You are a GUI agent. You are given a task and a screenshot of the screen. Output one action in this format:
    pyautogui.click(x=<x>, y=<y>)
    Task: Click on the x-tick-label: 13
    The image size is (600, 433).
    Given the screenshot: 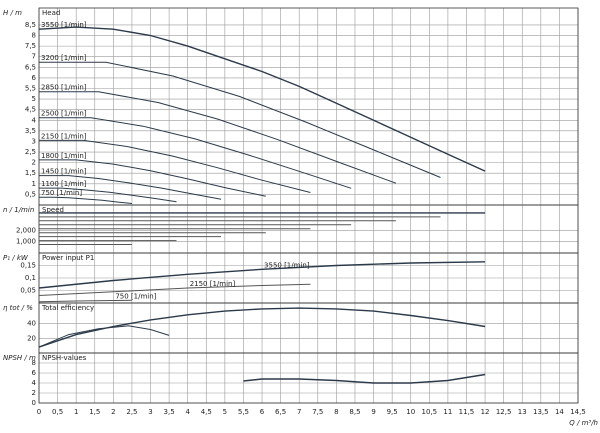 What is the action you would take?
    pyautogui.click(x=522, y=412)
    